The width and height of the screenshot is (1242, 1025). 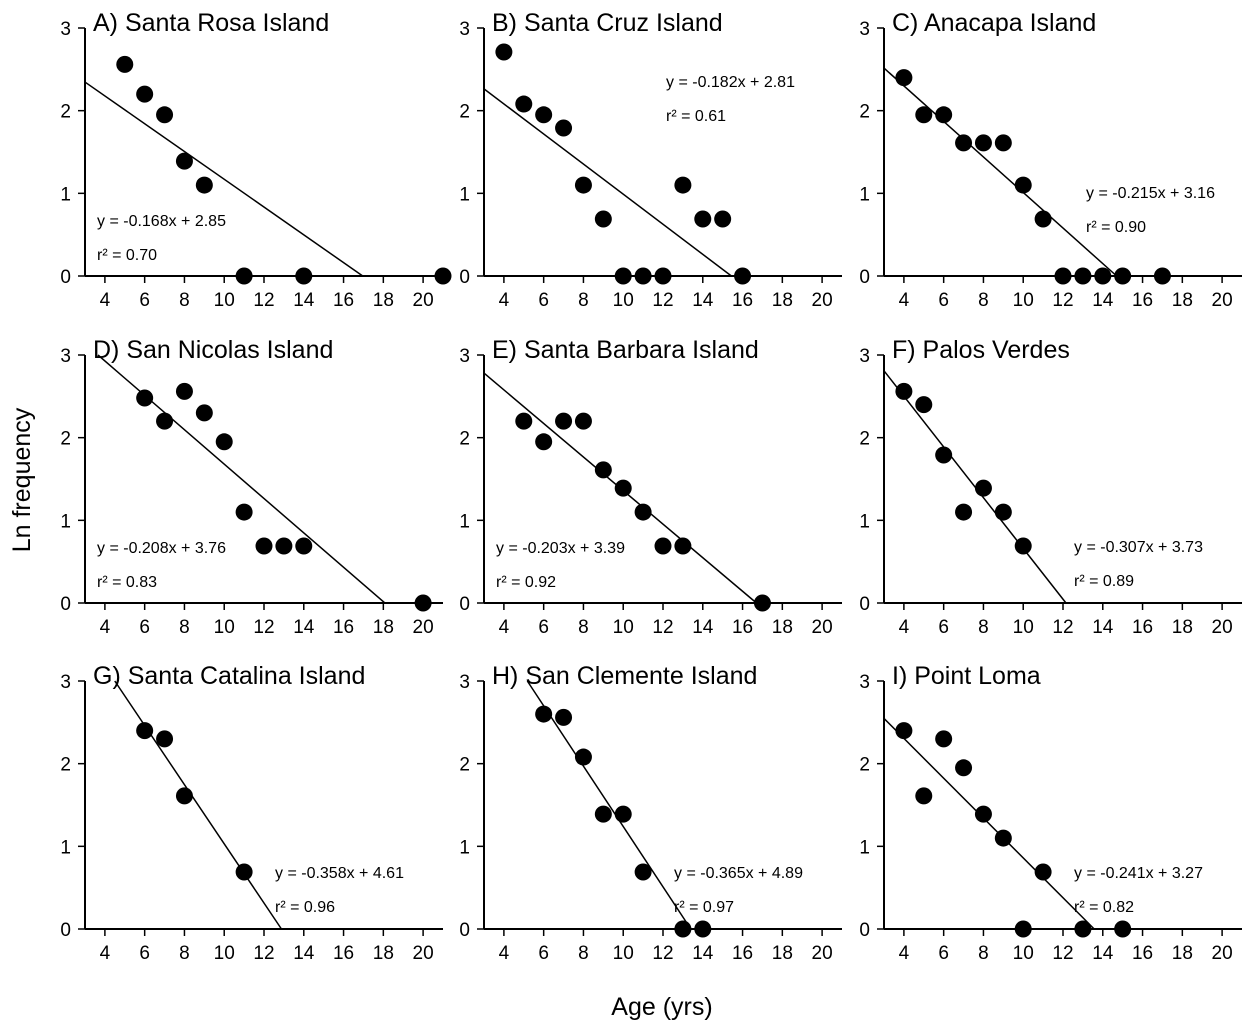 What do you see at coordinates (263, 300) in the screenshot?
I see `x-tick-label: 12` at bounding box center [263, 300].